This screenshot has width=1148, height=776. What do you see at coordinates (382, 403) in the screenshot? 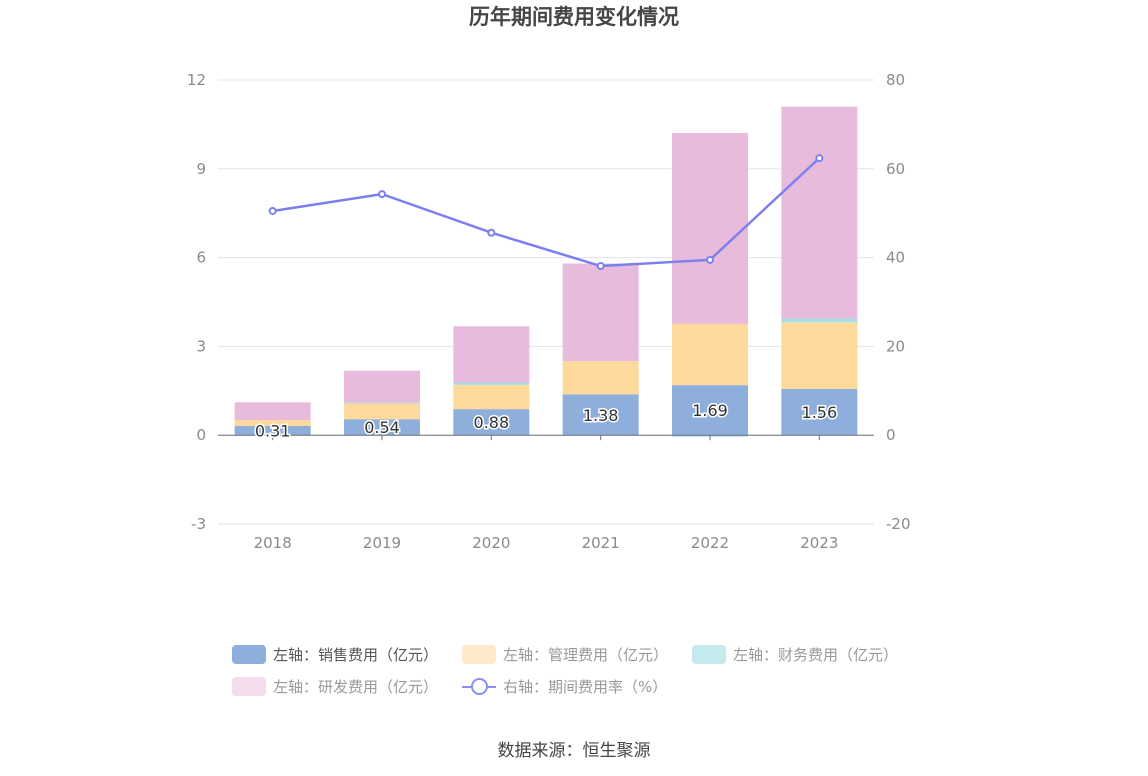
I see `bar-finance-2019` at bounding box center [382, 403].